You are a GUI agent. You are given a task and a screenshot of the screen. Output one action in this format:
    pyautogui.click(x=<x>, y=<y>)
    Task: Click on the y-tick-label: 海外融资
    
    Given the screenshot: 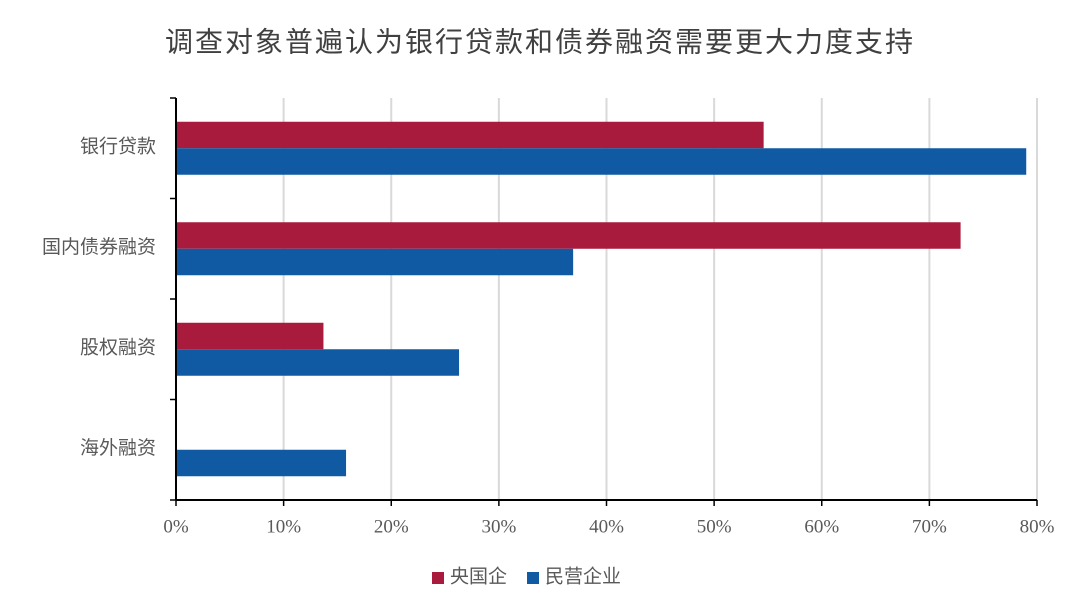 What is the action you would take?
    pyautogui.click(x=118, y=448)
    